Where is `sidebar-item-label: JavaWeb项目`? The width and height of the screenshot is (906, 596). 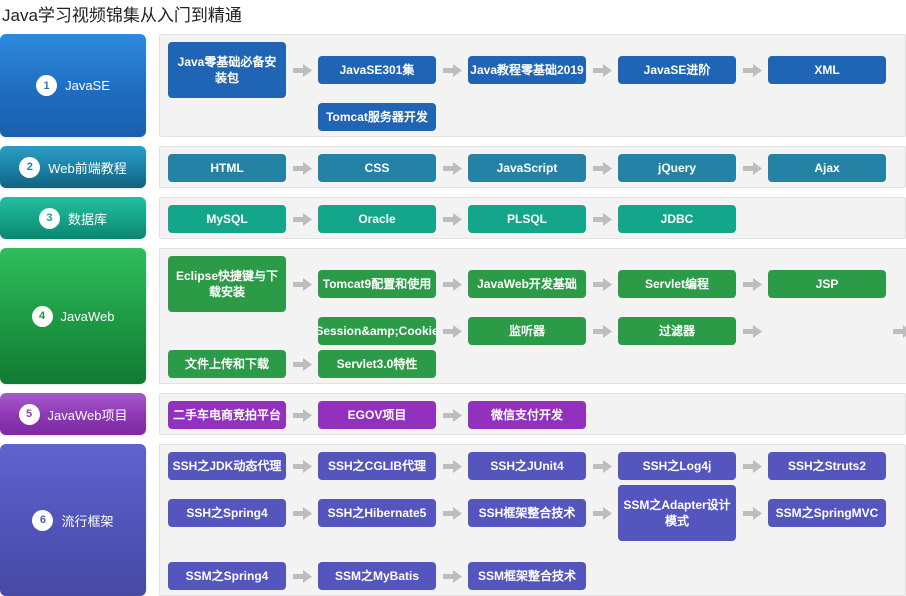 sidebar-item-label: JavaWeb项目 is located at coordinates (87, 415).